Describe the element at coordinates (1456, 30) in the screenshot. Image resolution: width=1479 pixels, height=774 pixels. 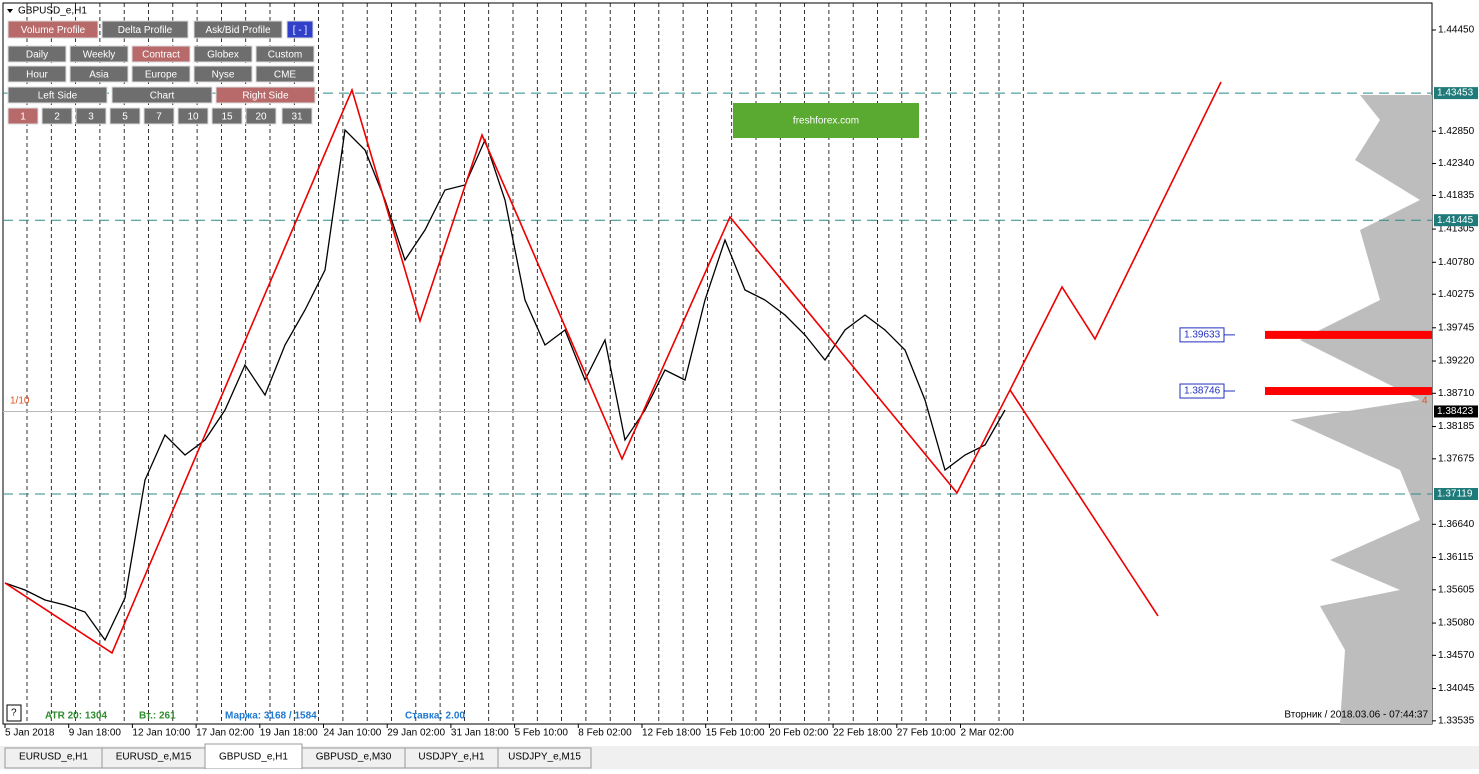
I see `y-tick-label: 1.44450` at that location.